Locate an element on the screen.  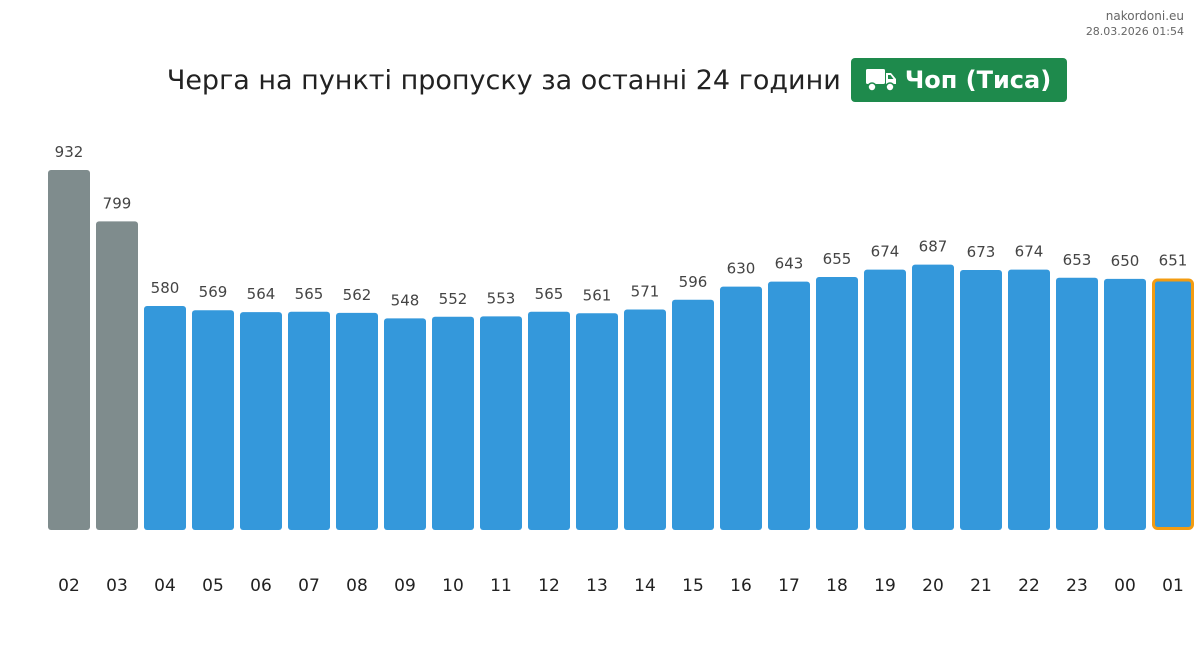
bar-value-label: 687 is located at coordinates (933, 247).